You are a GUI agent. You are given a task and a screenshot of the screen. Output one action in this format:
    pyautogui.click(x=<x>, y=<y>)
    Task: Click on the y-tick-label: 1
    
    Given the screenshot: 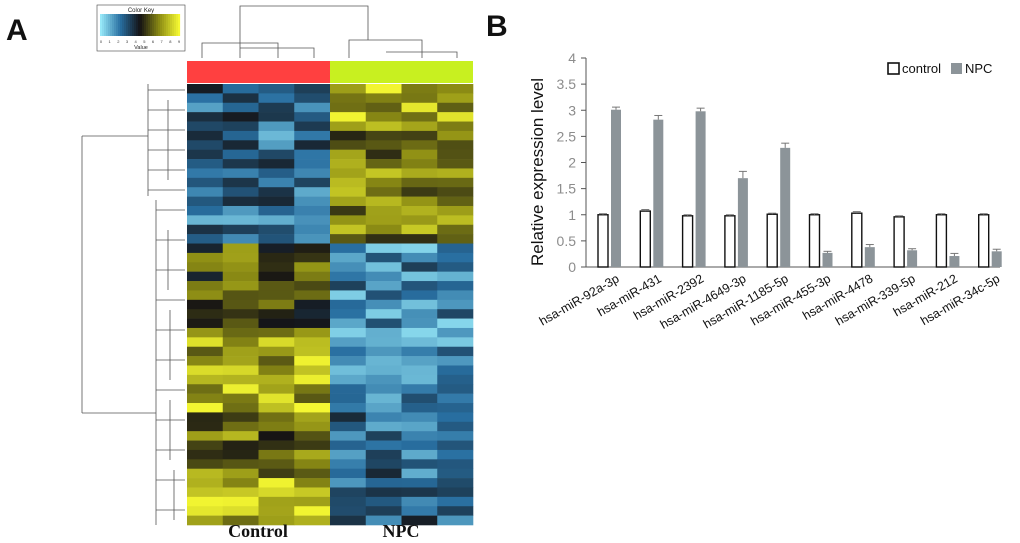 What is the action you would take?
    pyautogui.click(x=572, y=215)
    